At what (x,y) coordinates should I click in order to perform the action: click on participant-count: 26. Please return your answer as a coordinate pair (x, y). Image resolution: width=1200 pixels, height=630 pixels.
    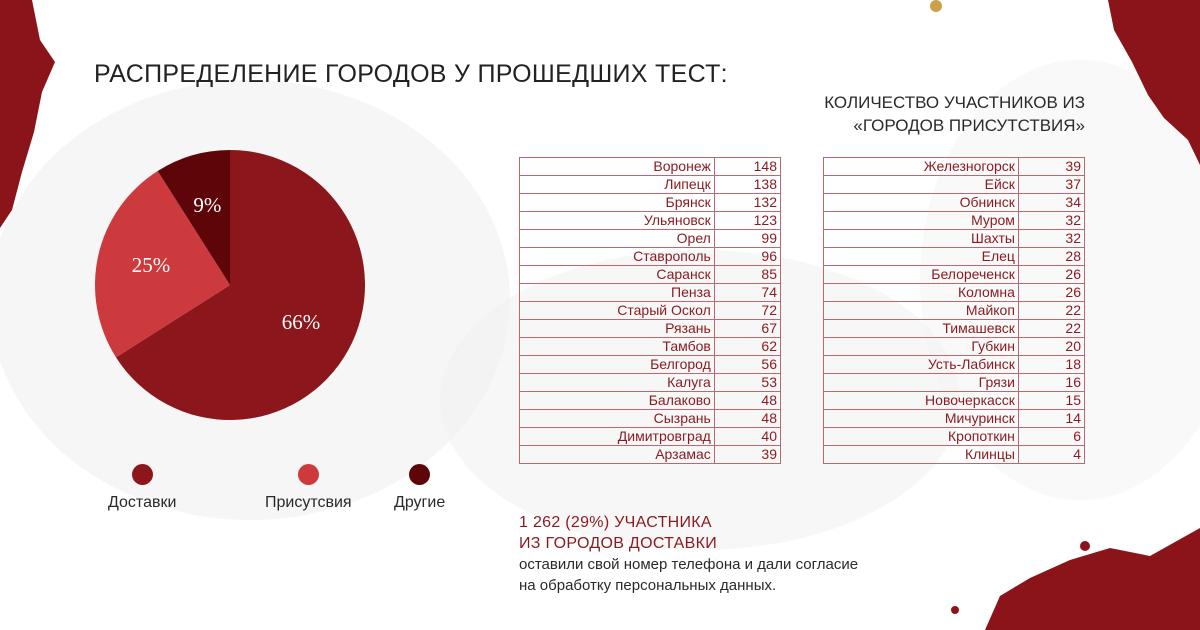
    Looking at the image, I should click on (1051, 274).